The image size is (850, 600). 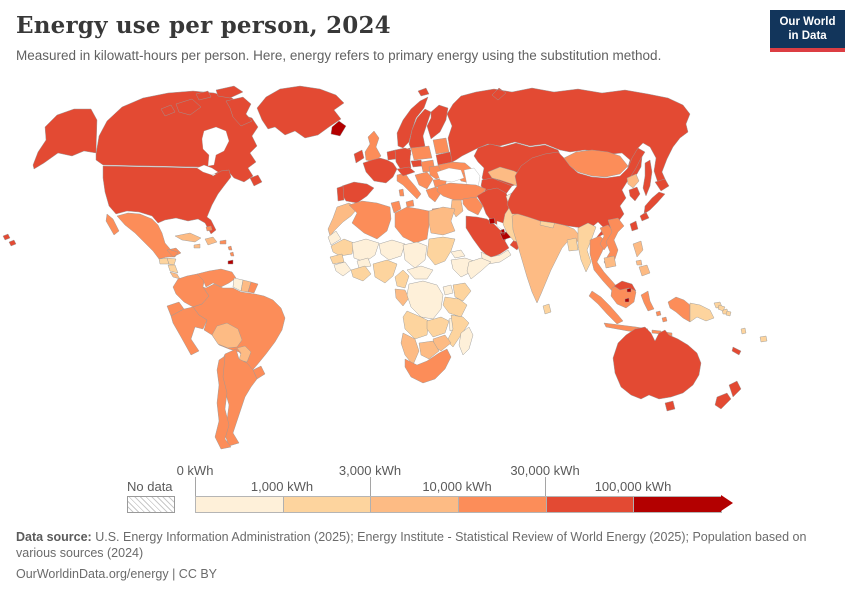 What do you see at coordinates (654, 200) in the screenshot?
I see `country-japan` at bounding box center [654, 200].